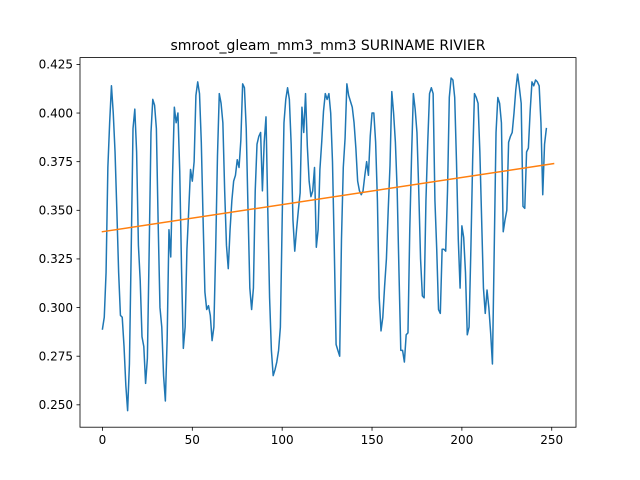 The width and height of the screenshot is (640, 480). What do you see at coordinates (56, 405) in the screenshot?
I see `y-tick-label: 0.250` at bounding box center [56, 405].